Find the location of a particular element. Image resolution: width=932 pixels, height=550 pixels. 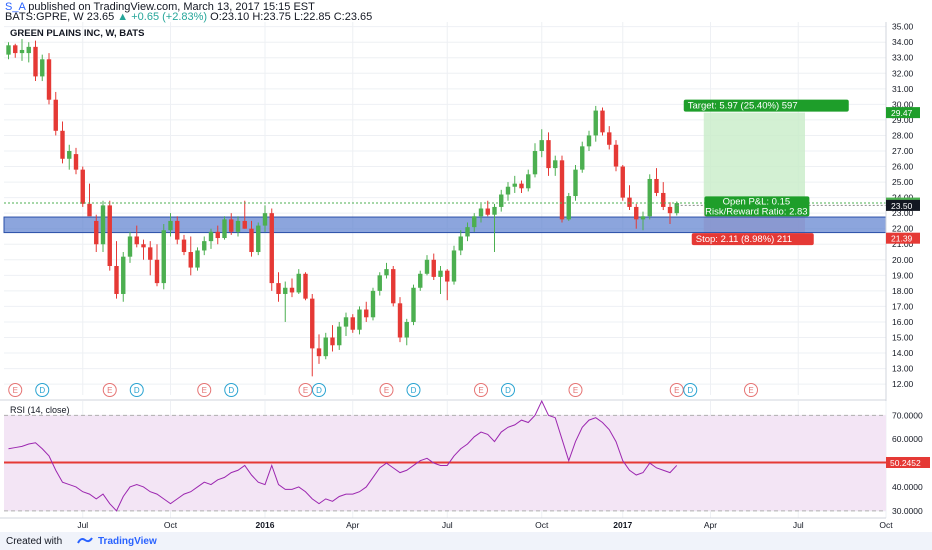

low-label: L: is located at coordinates (298, 17).